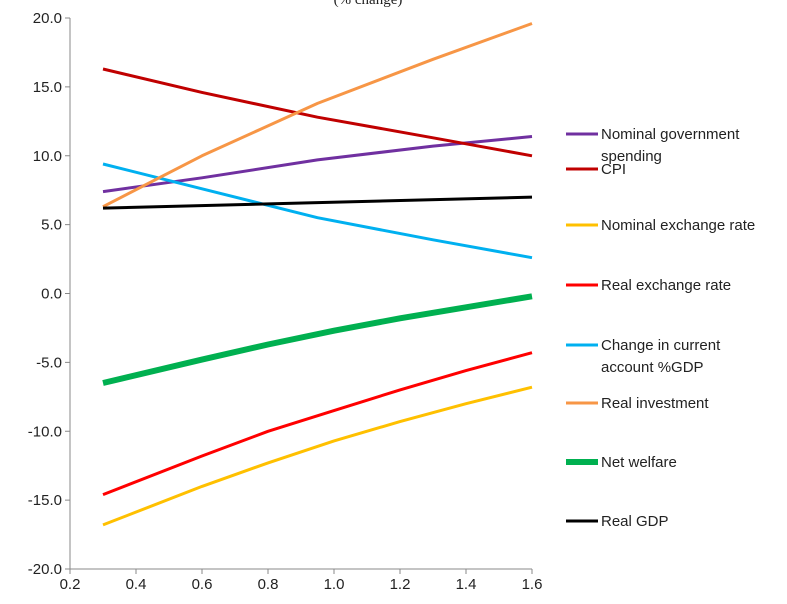  I want to click on x-tick-label: 0.4, so click(136, 584).